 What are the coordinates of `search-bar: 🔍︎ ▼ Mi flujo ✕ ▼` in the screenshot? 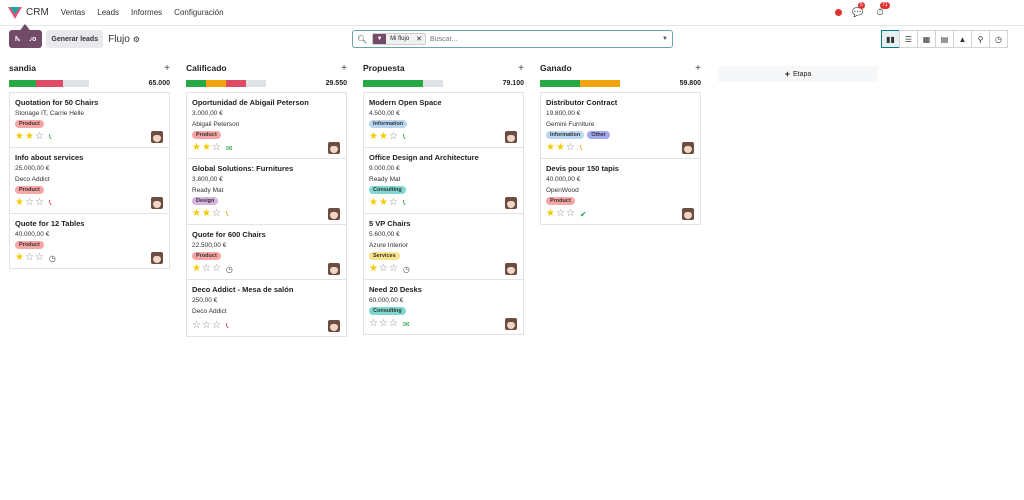 It's located at (512, 39).